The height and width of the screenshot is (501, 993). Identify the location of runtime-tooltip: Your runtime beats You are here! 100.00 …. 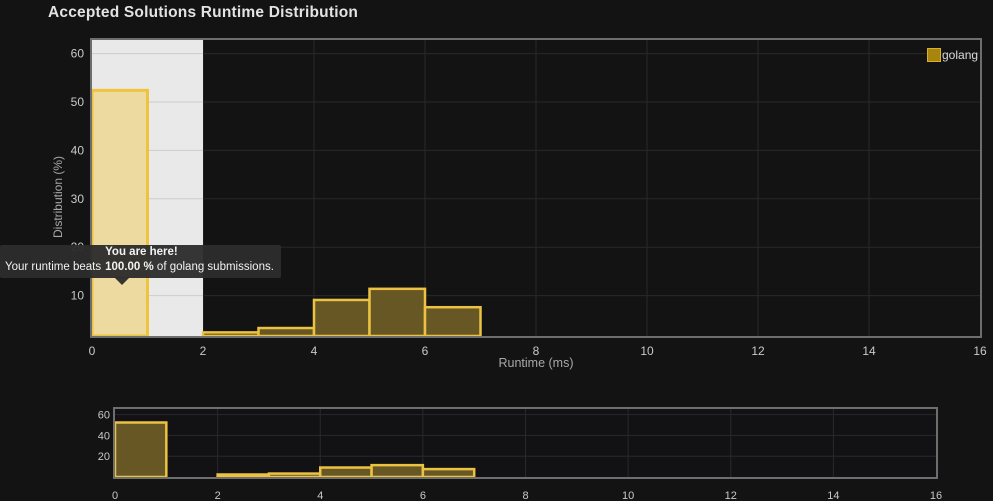
(140, 261).